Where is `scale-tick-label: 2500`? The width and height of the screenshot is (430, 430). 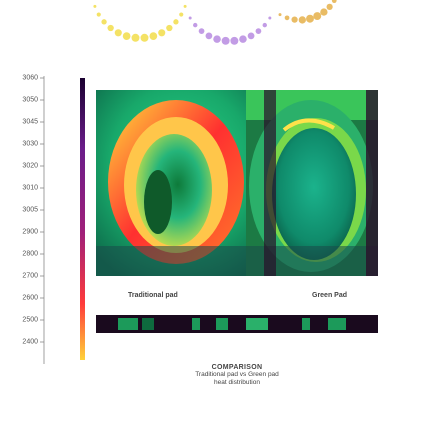
scale-tick-label: 2500 is located at coordinates (30, 320).